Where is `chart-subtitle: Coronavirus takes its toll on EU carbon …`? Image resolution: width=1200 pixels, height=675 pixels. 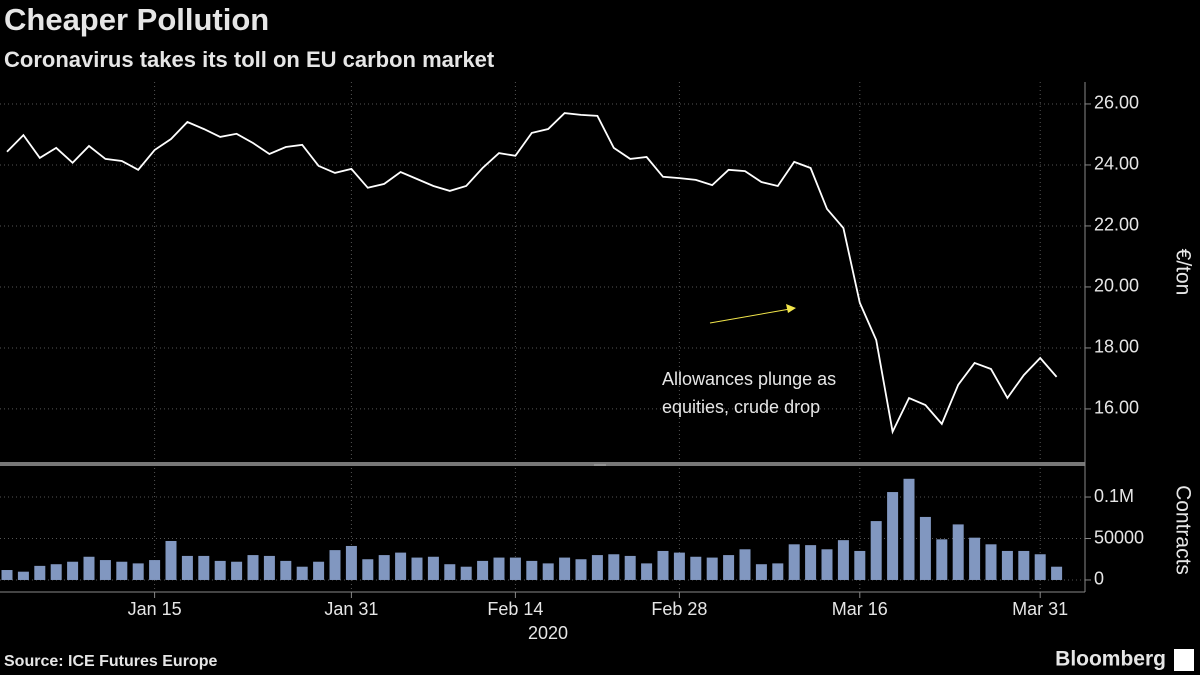
chart-subtitle: Coronavirus takes its toll on EU carbon … is located at coordinates (249, 59).